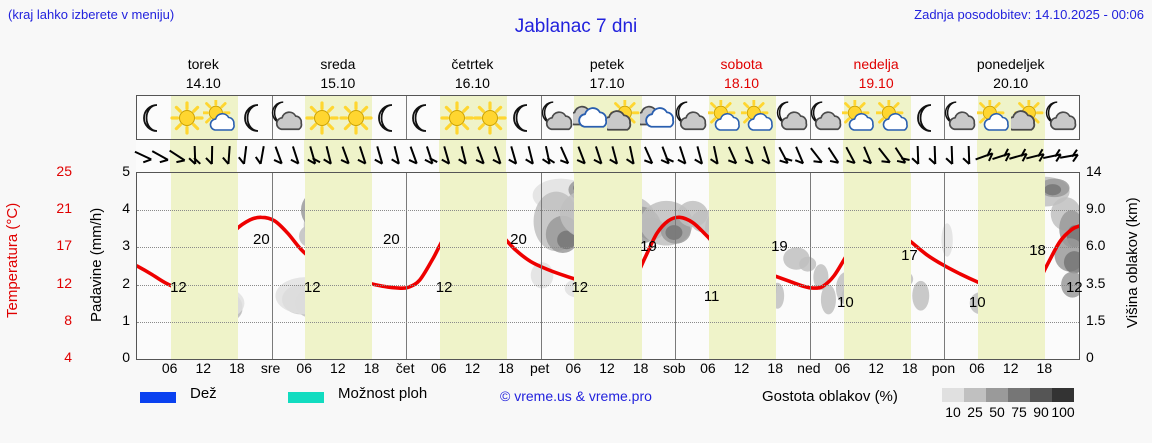 Image resolution: width=1152 pixels, height=443 pixels. I want to click on x-tick-12-13: 12, so click(607, 368).